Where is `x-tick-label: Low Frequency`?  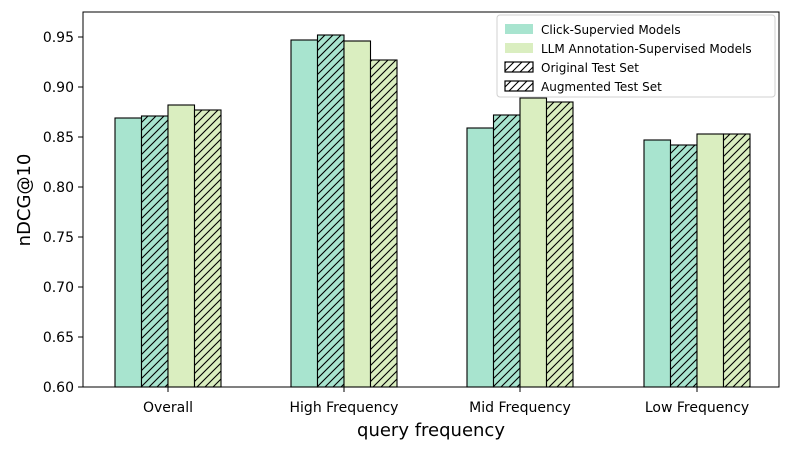
x-tick-label: Low Frequency is located at coordinates (697, 408).